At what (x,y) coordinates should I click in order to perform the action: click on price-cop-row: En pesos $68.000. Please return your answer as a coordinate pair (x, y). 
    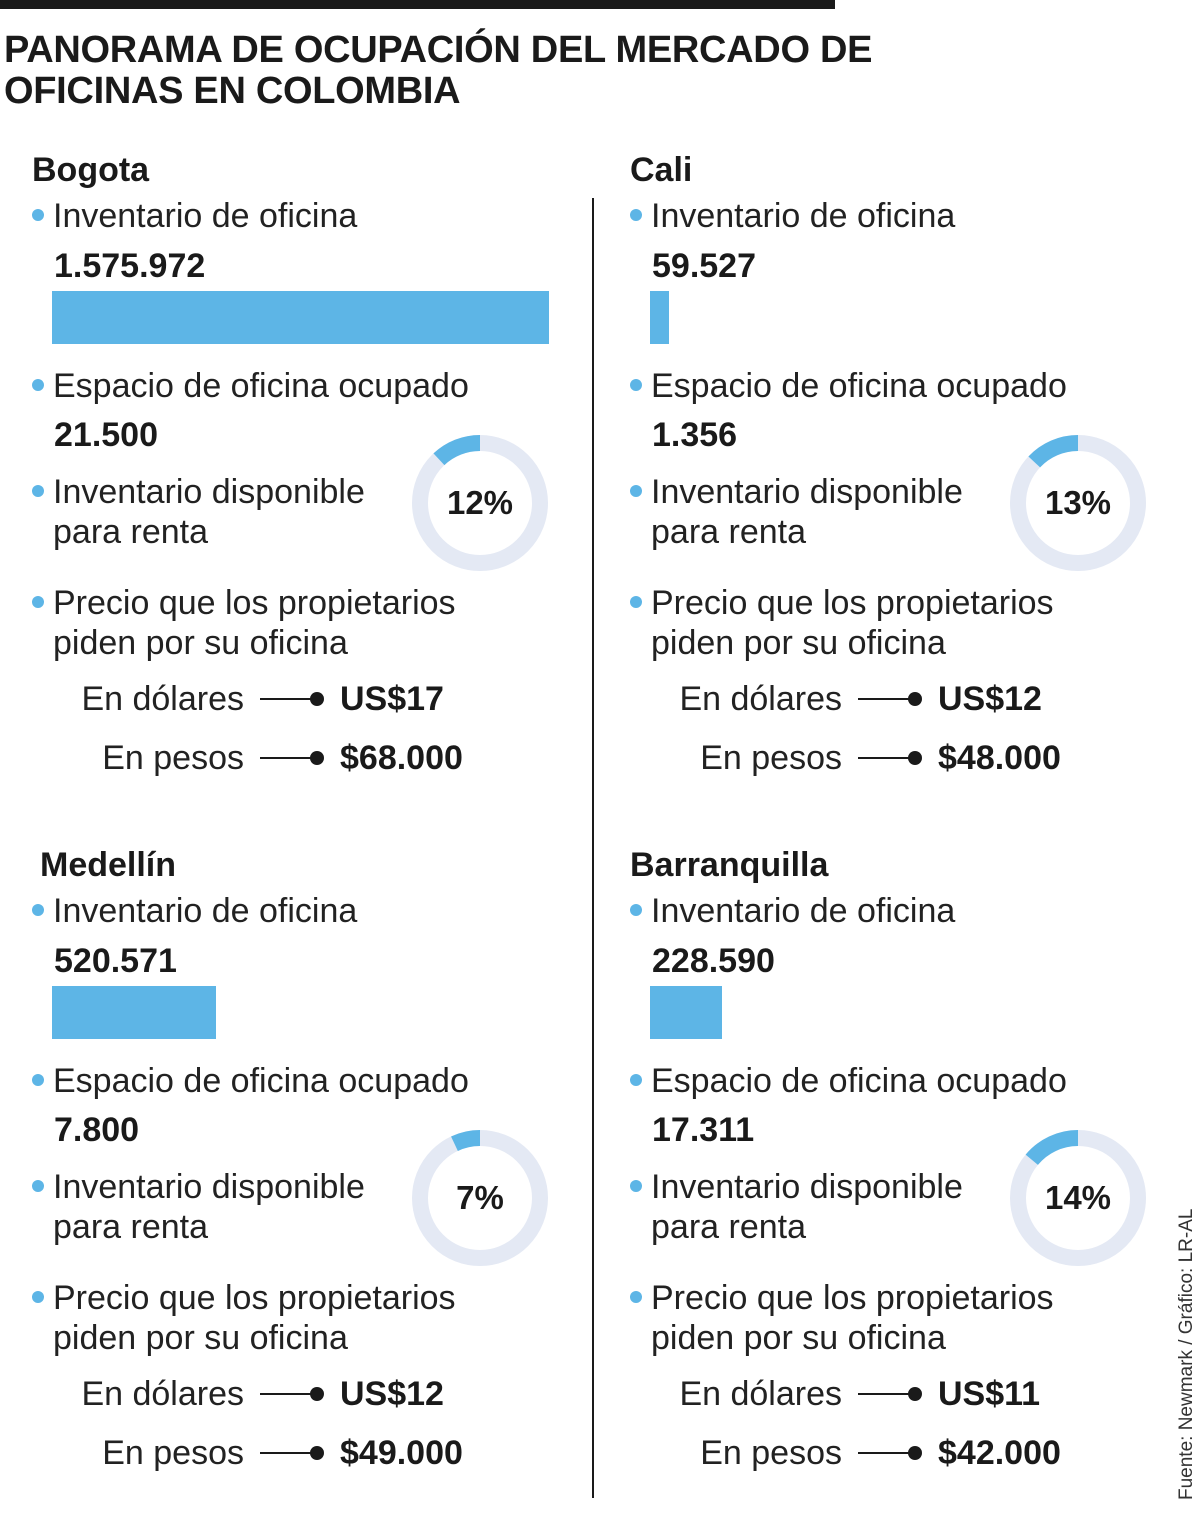
    Looking at the image, I should click on (314, 758).